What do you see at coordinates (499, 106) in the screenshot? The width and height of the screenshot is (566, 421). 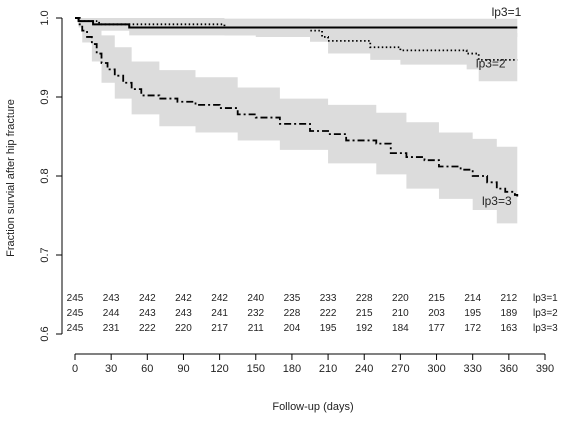 I see `curve-labels: lp3=1 lp3=2 lp3=3` at bounding box center [499, 106].